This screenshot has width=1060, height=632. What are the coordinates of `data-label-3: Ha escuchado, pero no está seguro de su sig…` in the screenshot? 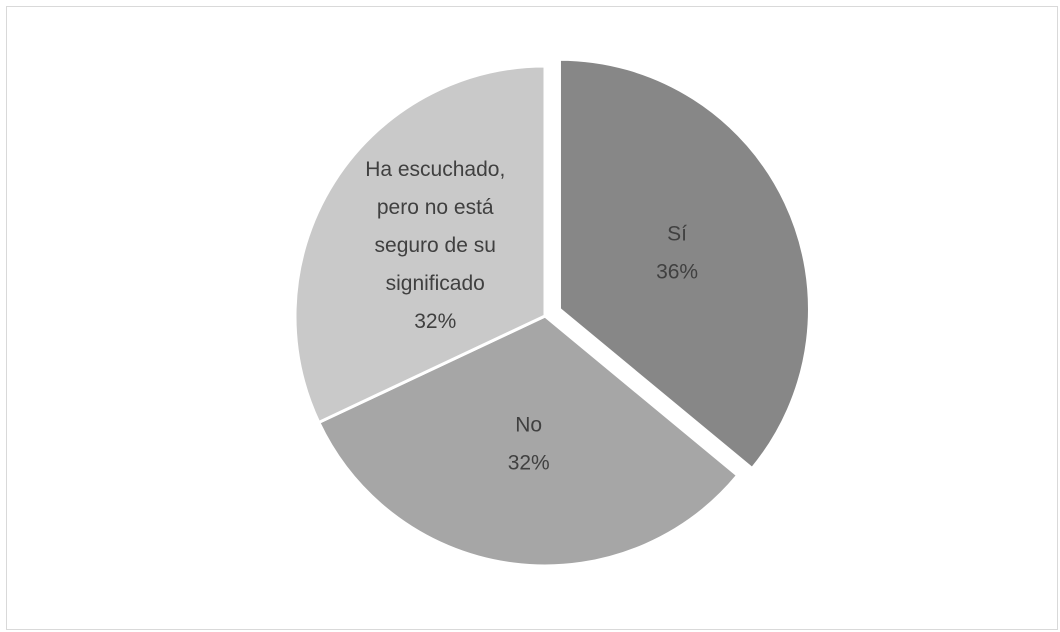 It's located at (435, 245).